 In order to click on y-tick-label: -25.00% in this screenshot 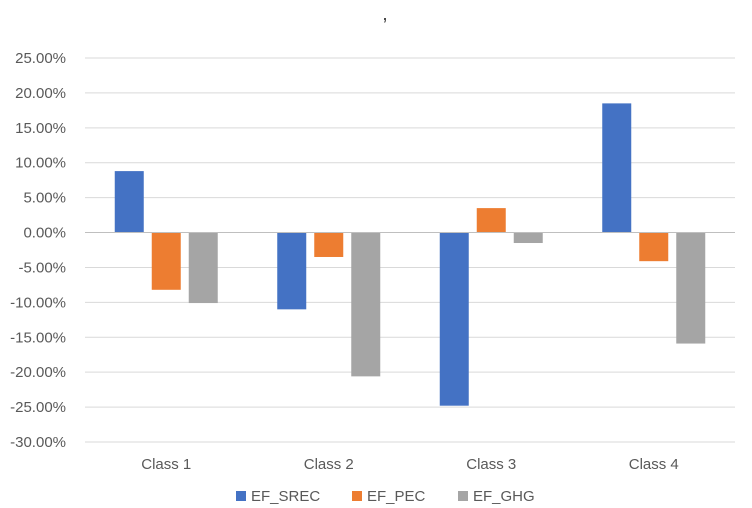, I will do `click(38, 407)`.